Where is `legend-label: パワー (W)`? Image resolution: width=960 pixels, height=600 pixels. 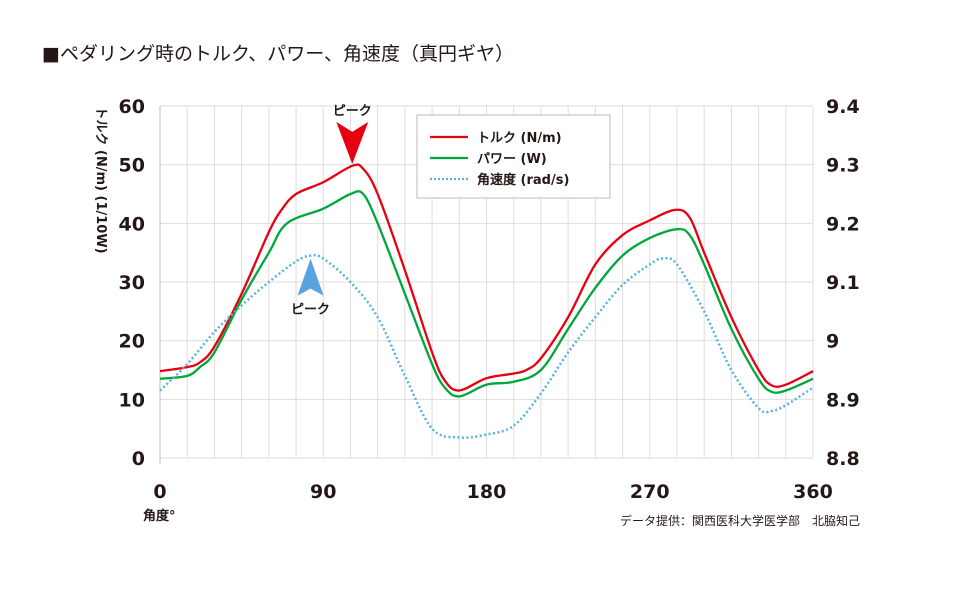
legend-label: パワー (W) is located at coordinates (512, 159).